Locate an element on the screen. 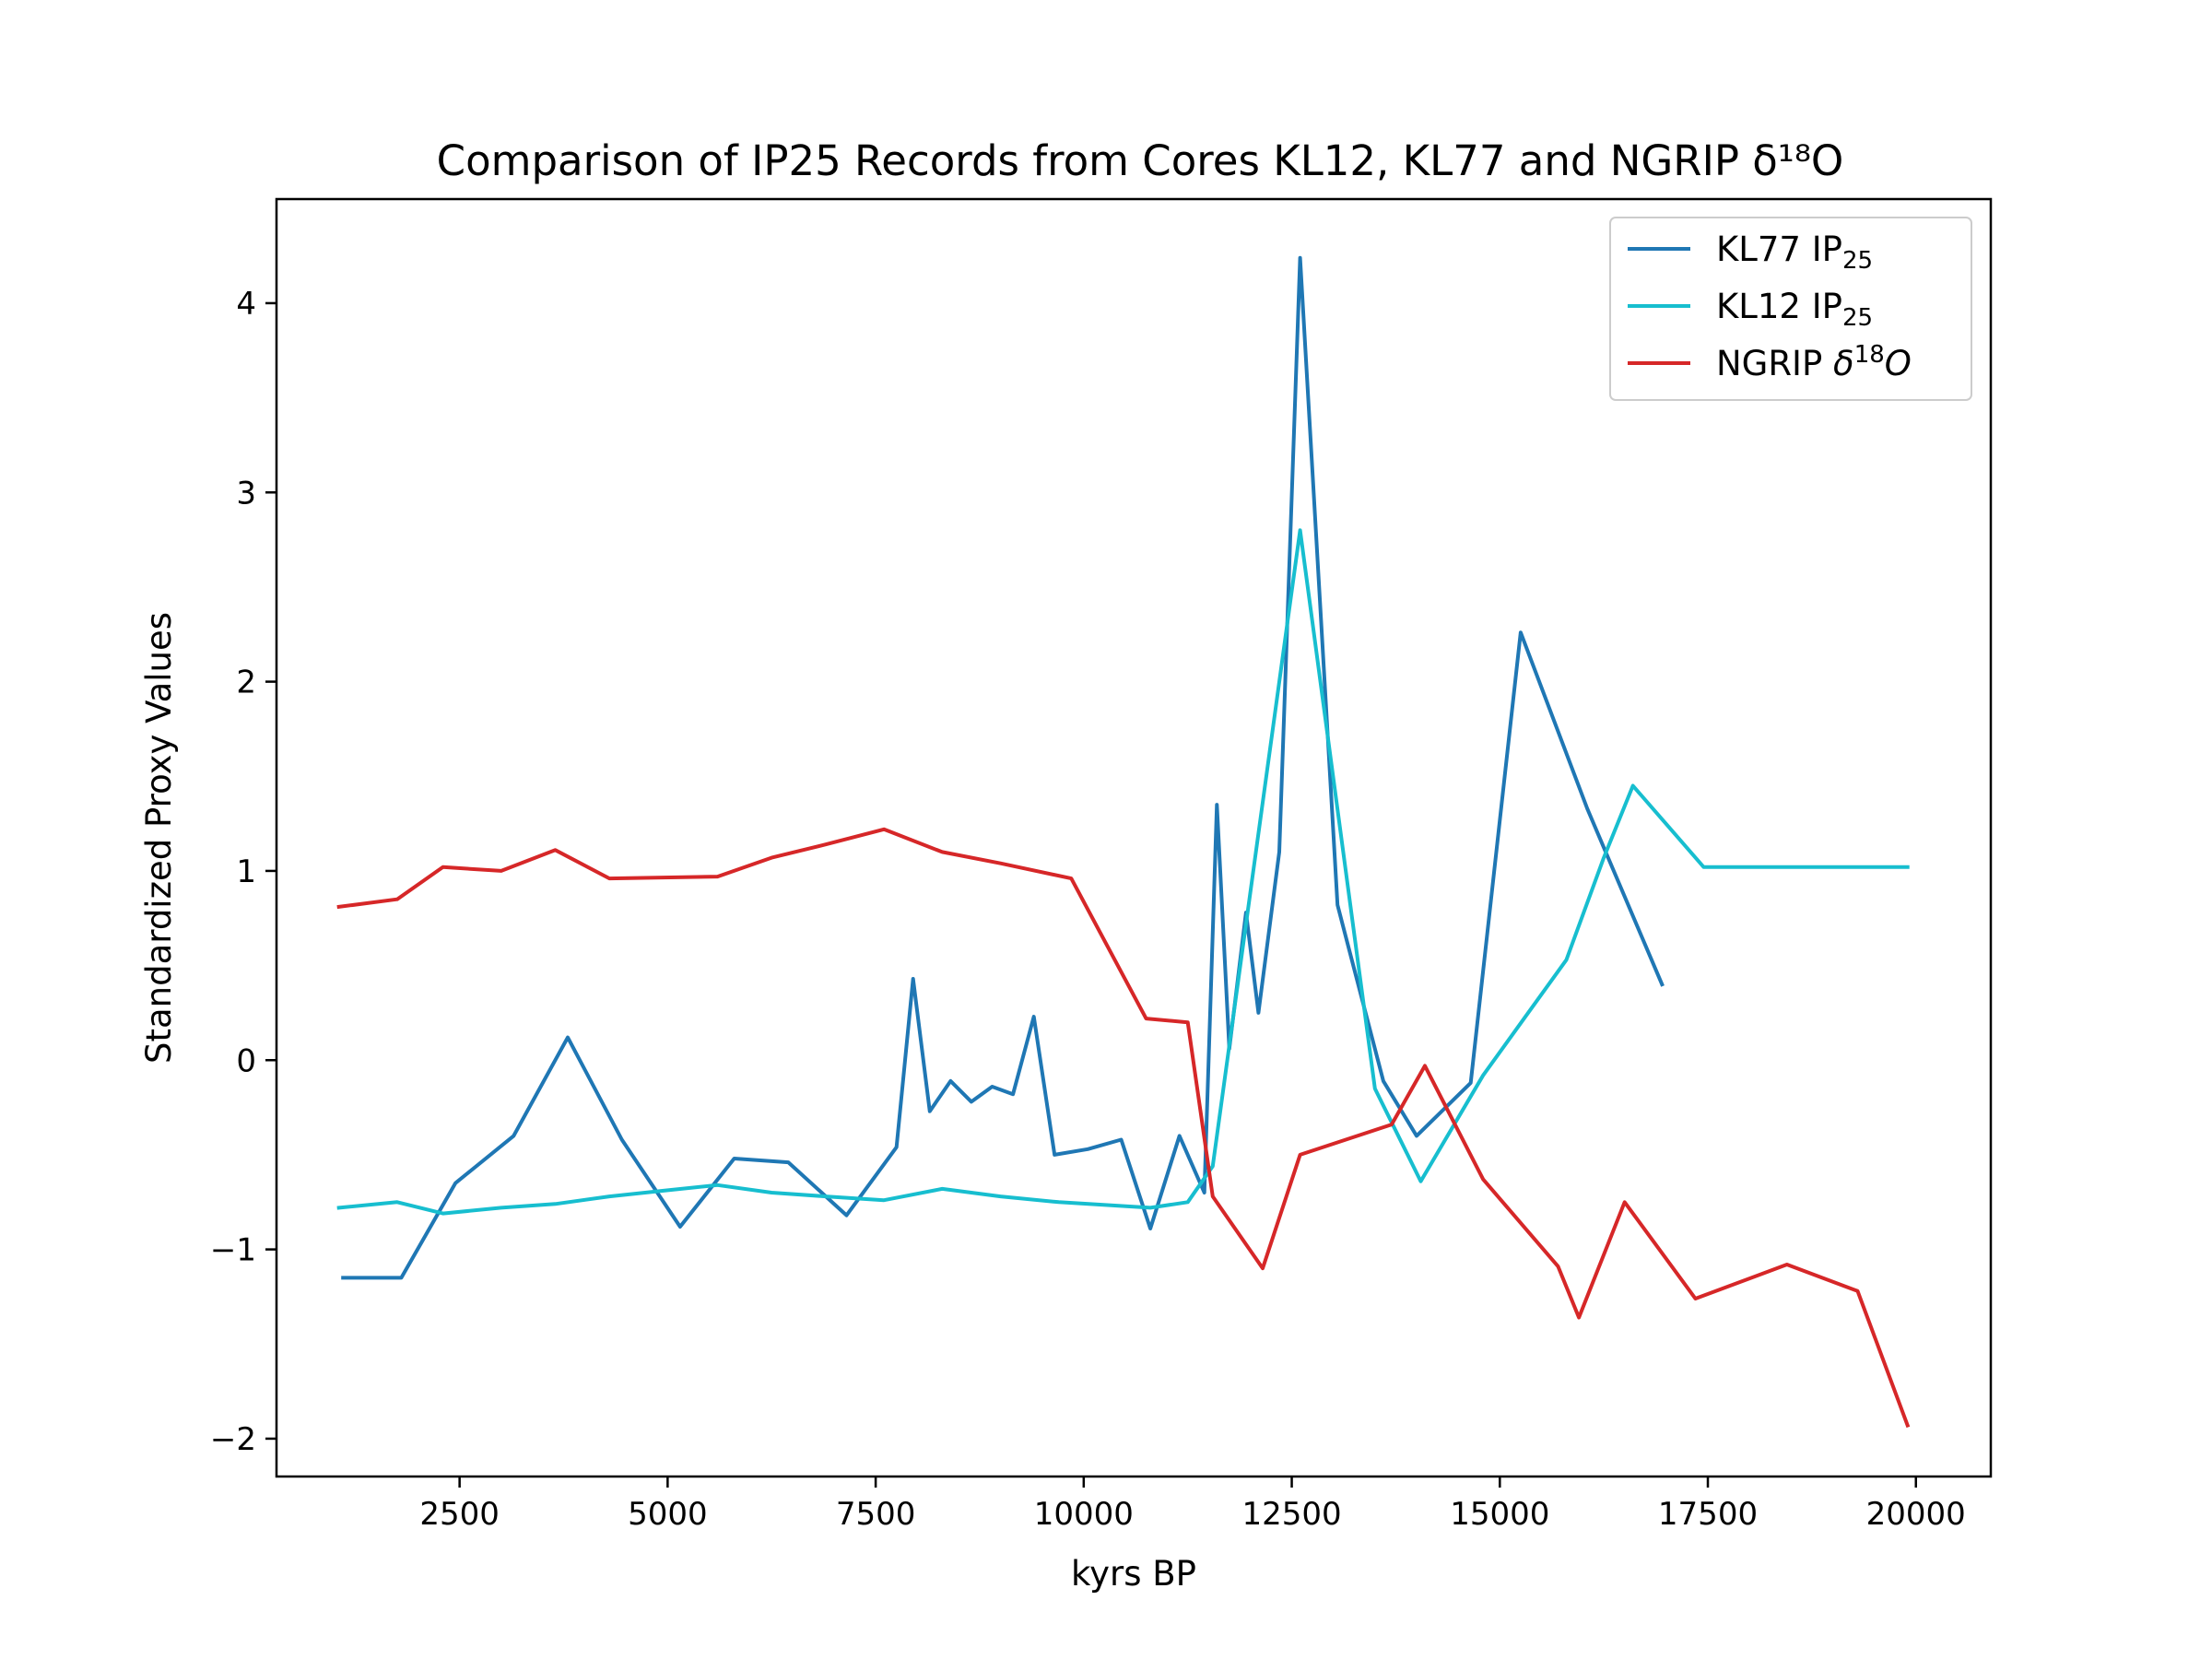 The width and height of the screenshot is (2212, 1659). y-axis: −2 −1 0 1 2 3 4 is located at coordinates (243, 872).